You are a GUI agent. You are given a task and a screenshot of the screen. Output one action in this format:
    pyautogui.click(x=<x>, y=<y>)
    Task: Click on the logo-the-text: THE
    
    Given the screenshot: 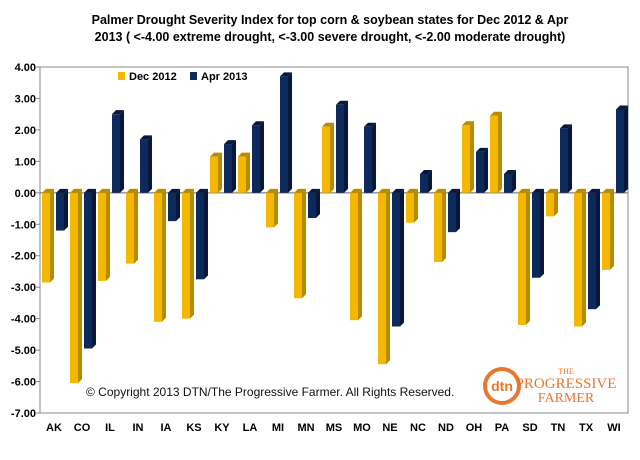 What is the action you would take?
    pyautogui.click(x=566, y=371)
    